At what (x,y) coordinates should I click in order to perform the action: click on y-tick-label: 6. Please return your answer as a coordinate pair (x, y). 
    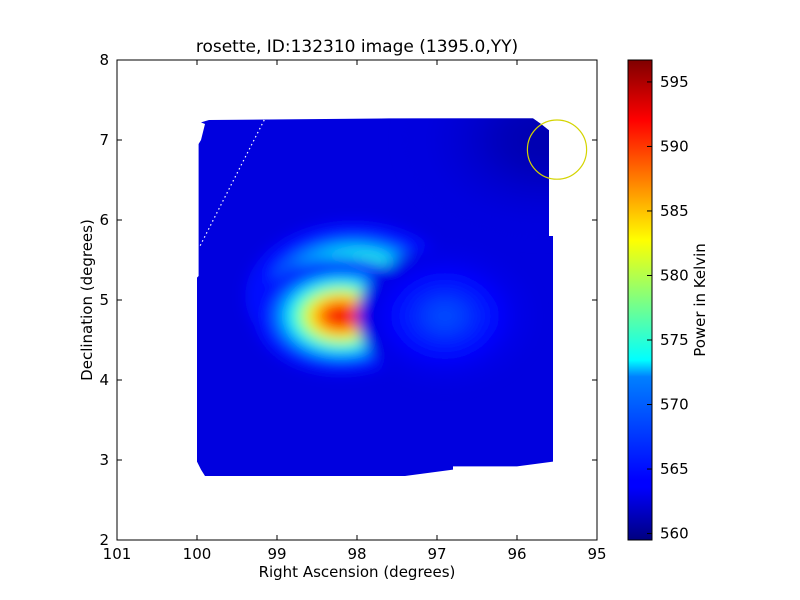
    Looking at the image, I should click on (104, 220).